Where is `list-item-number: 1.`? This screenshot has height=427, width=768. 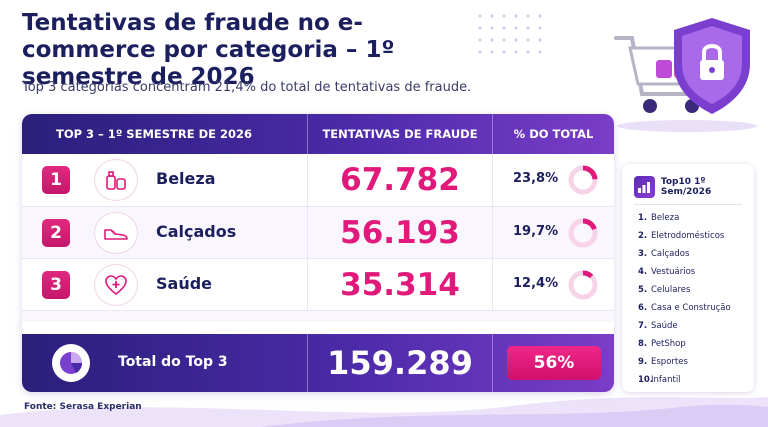 list-item-number: 1. is located at coordinates (643, 218).